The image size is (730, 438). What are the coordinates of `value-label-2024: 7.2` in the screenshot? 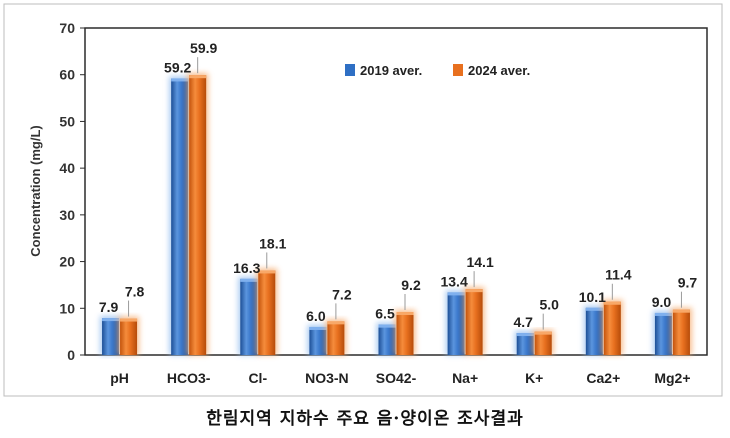 It's located at (342, 294).